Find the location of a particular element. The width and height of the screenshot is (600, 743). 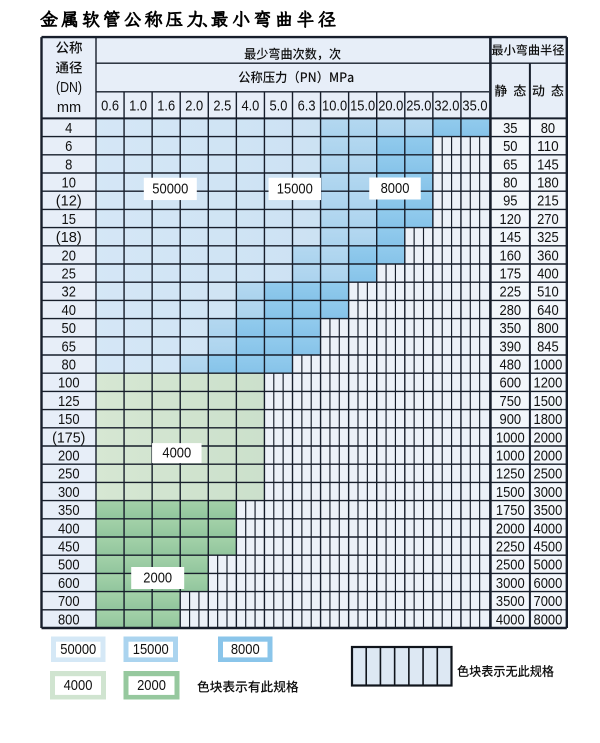

svg-text: mm is located at coordinates (69, 108).